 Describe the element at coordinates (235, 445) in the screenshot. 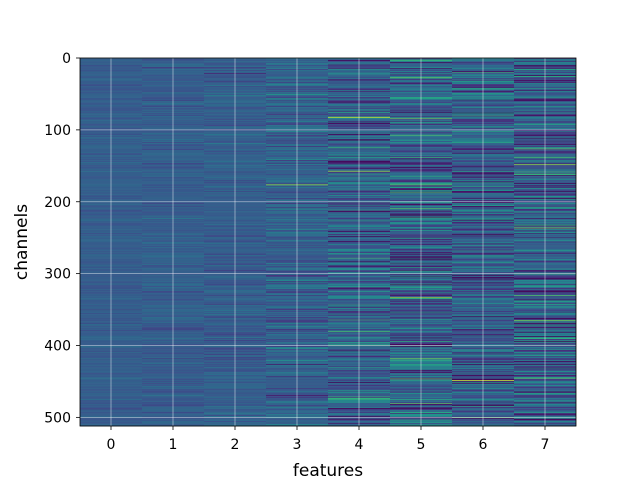

I see `x-tick-label: 2` at that location.